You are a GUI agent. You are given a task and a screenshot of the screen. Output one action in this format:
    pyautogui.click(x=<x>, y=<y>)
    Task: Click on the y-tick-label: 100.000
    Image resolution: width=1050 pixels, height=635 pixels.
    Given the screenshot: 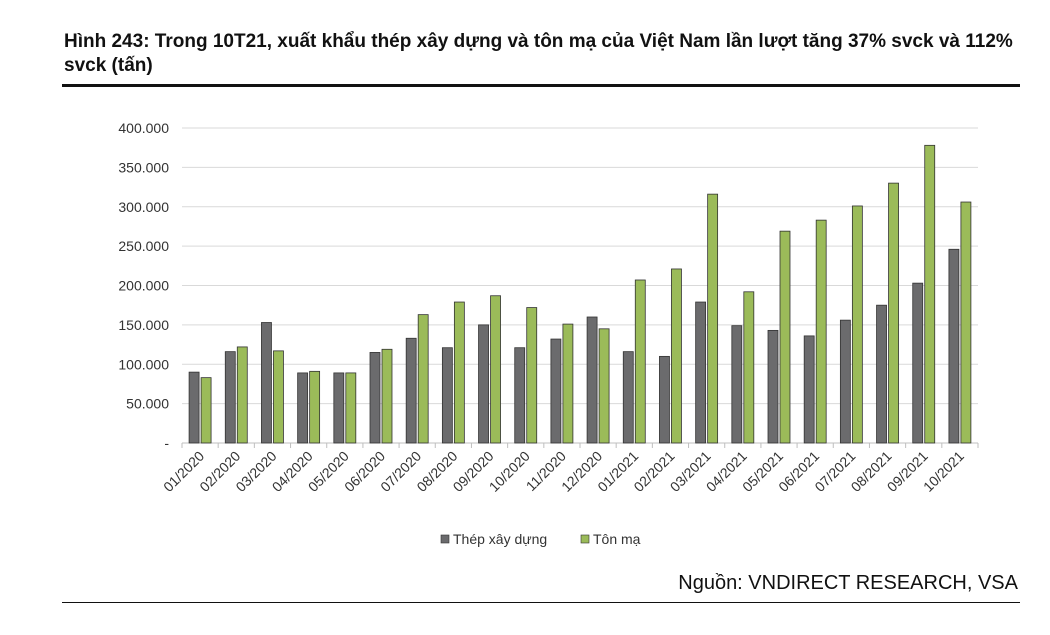 What is the action you would take?
    pyautogui.click(x=143, y=364)
    